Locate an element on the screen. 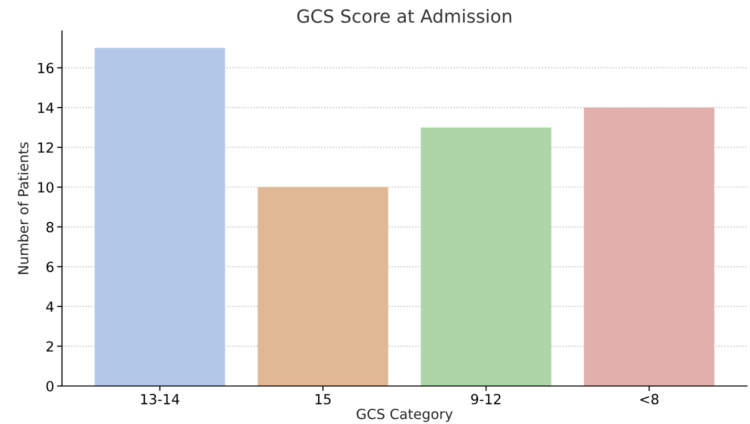  chart-title: GCS Score at Admission is located at coordinates (404, 15).